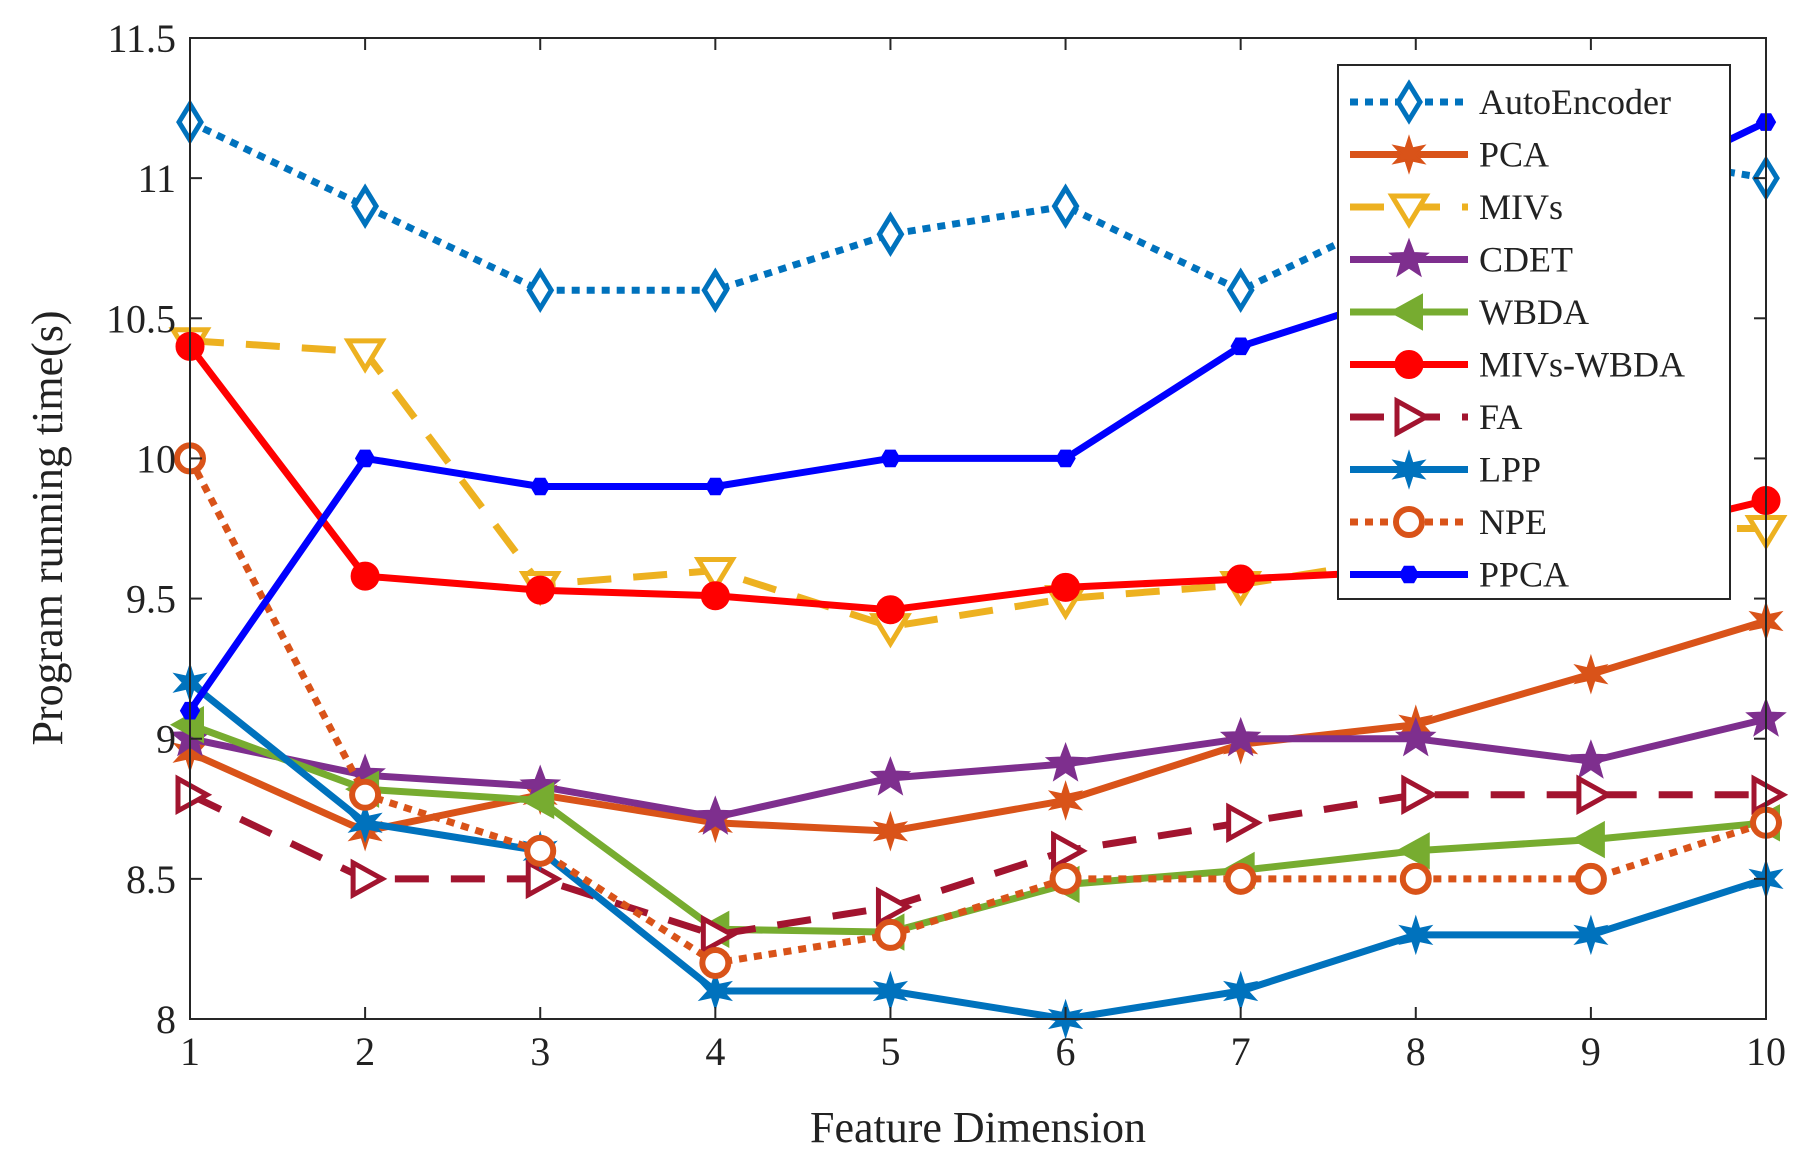 This screenshot has height=1170, width=1810. Describe the element at coordinates (1526, 260) in the screenshot. I see `legend-label: CDET` at that location.